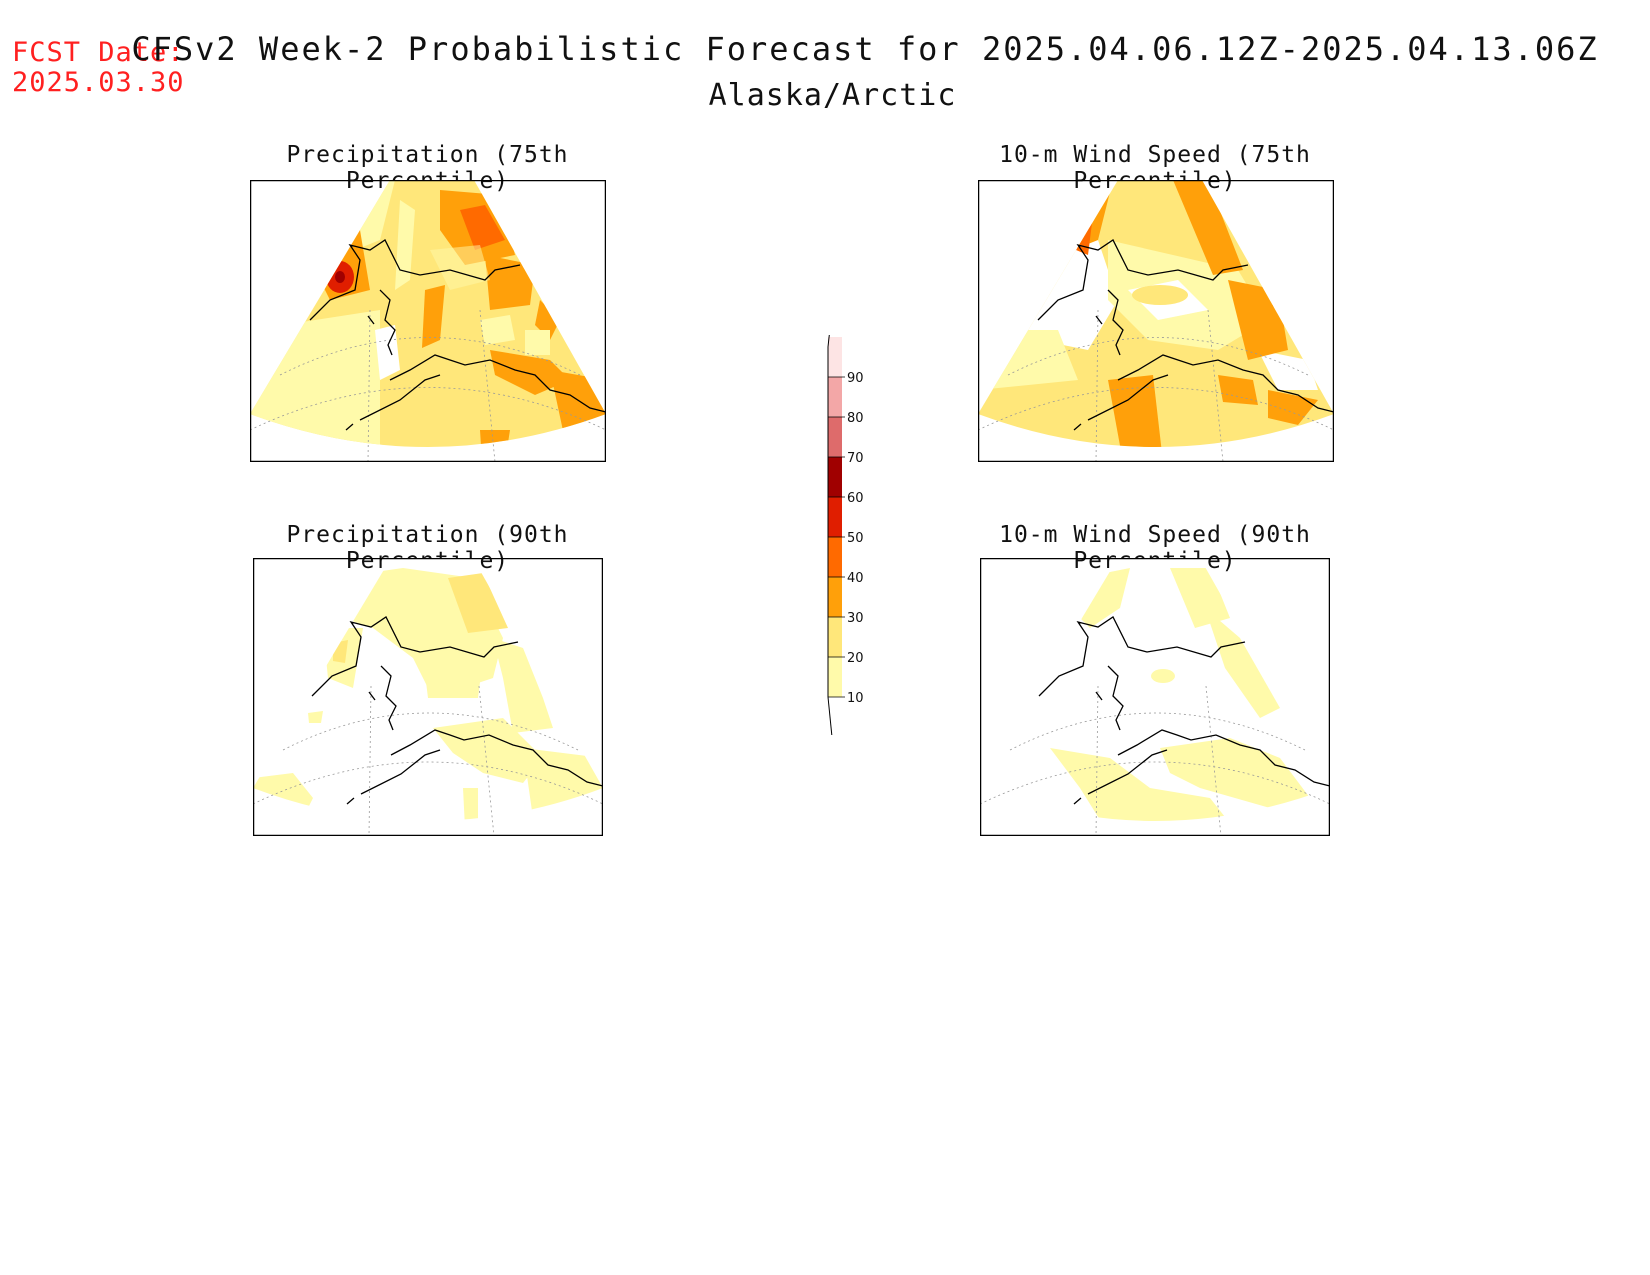 This screenshot has height=1275, width=1650. I want to click on legend-label-50: 50, so click(855, 538).